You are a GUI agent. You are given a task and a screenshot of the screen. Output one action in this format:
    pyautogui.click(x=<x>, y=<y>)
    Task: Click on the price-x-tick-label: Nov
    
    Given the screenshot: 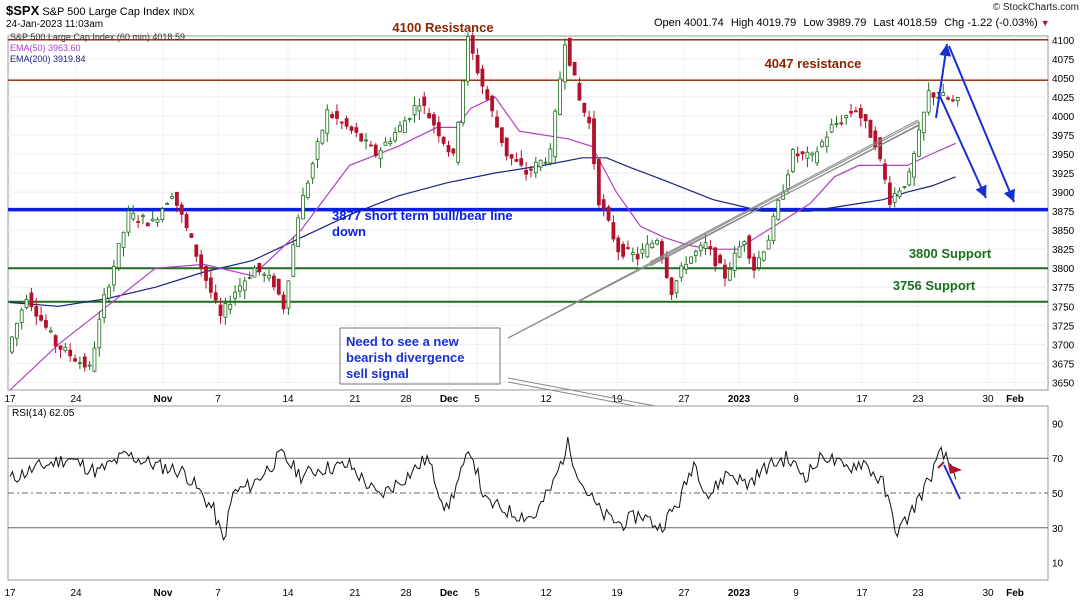 What is the action you would take?
    pyautogui.click(x=163, y=399)
    